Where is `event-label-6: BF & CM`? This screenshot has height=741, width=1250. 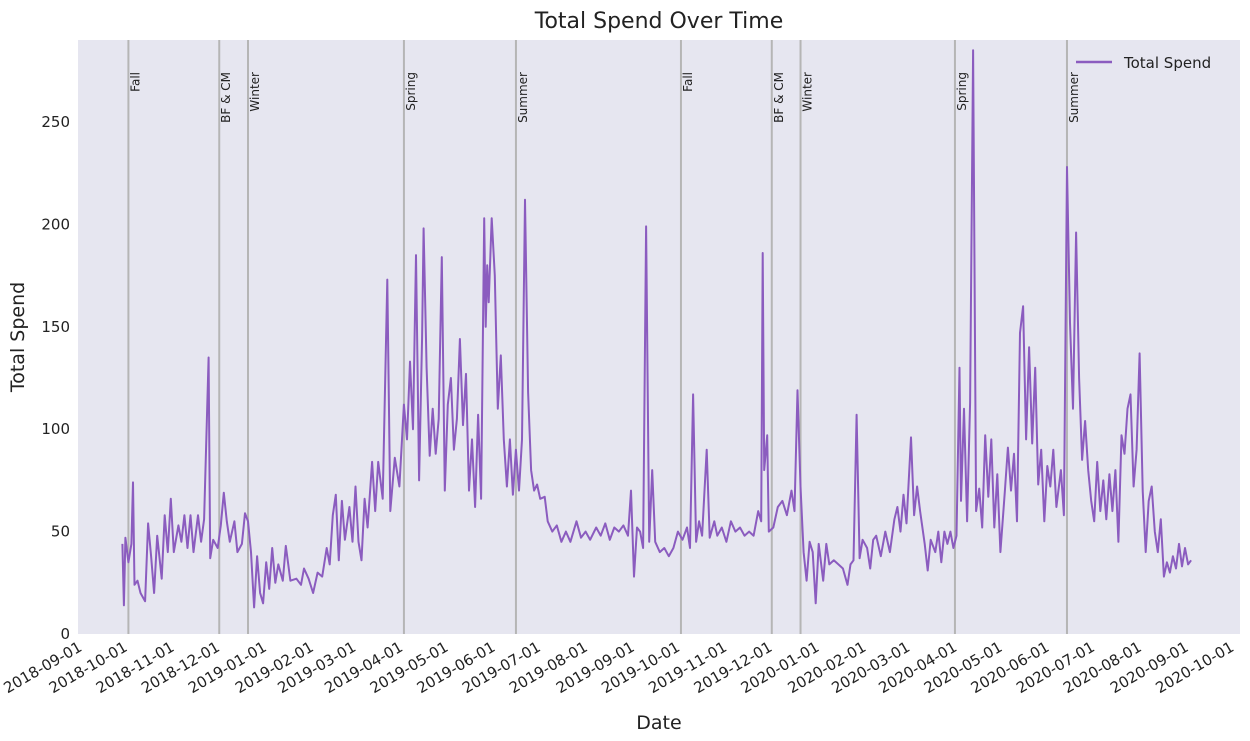
event-label-6: BF & CM is located at coordinates (779, 97).